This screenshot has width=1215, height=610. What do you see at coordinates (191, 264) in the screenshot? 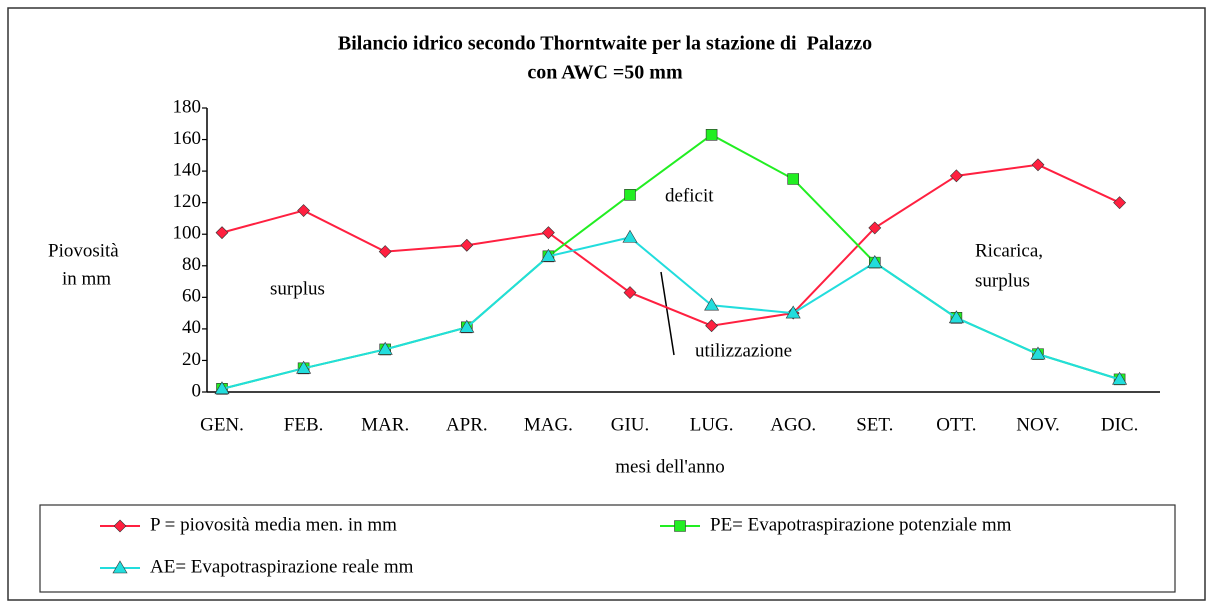
I see `y-tick-label: 80` at bounding box center [191, 264].